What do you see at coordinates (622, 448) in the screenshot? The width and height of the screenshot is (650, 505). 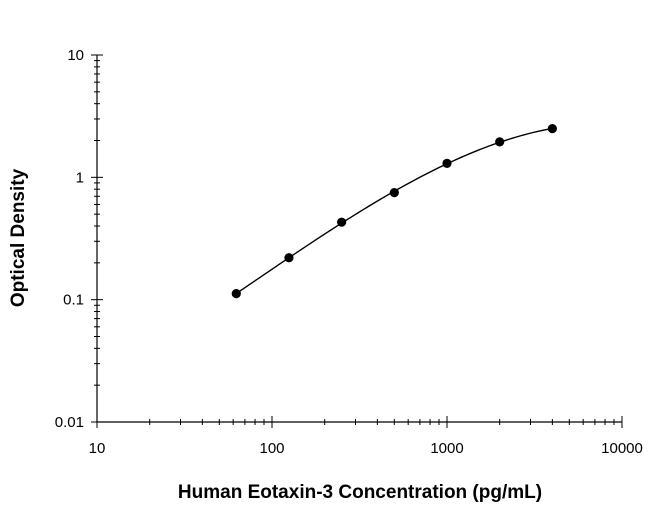 I see `x-tick-label: 10000` at bounding box center [622, 448].